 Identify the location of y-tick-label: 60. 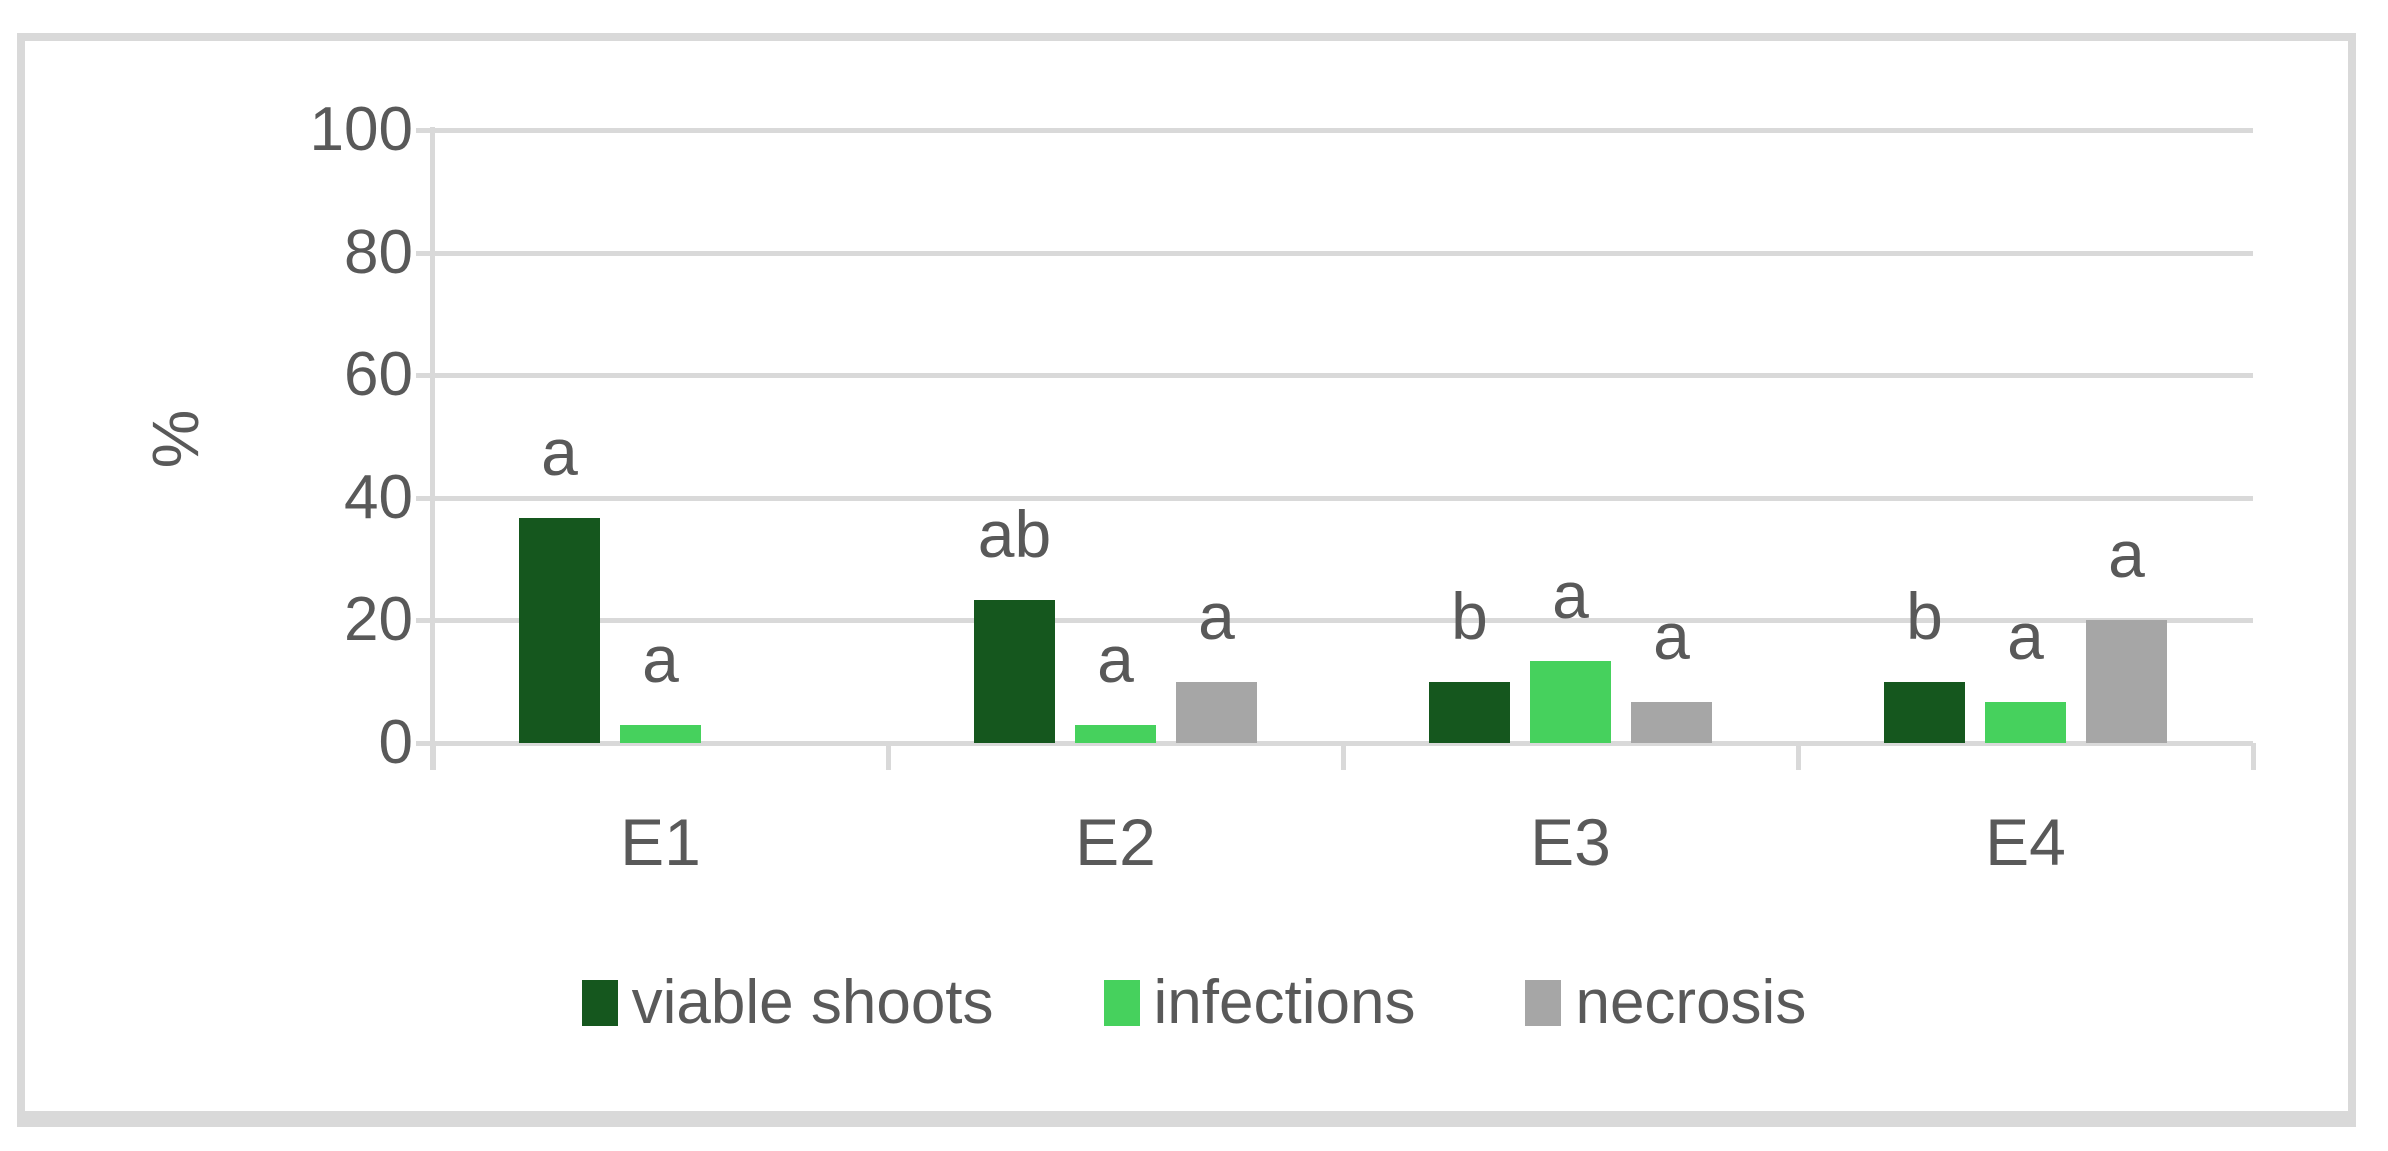
(378, 375).